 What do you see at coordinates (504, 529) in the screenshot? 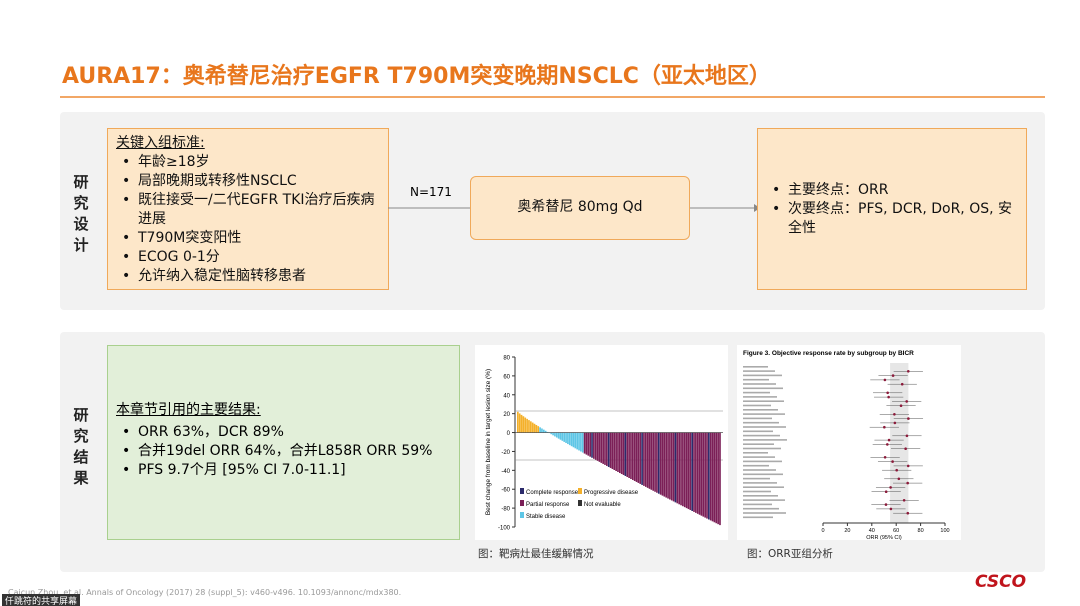
I see `y-tick-label: -100` at bounding box center [504, 529].